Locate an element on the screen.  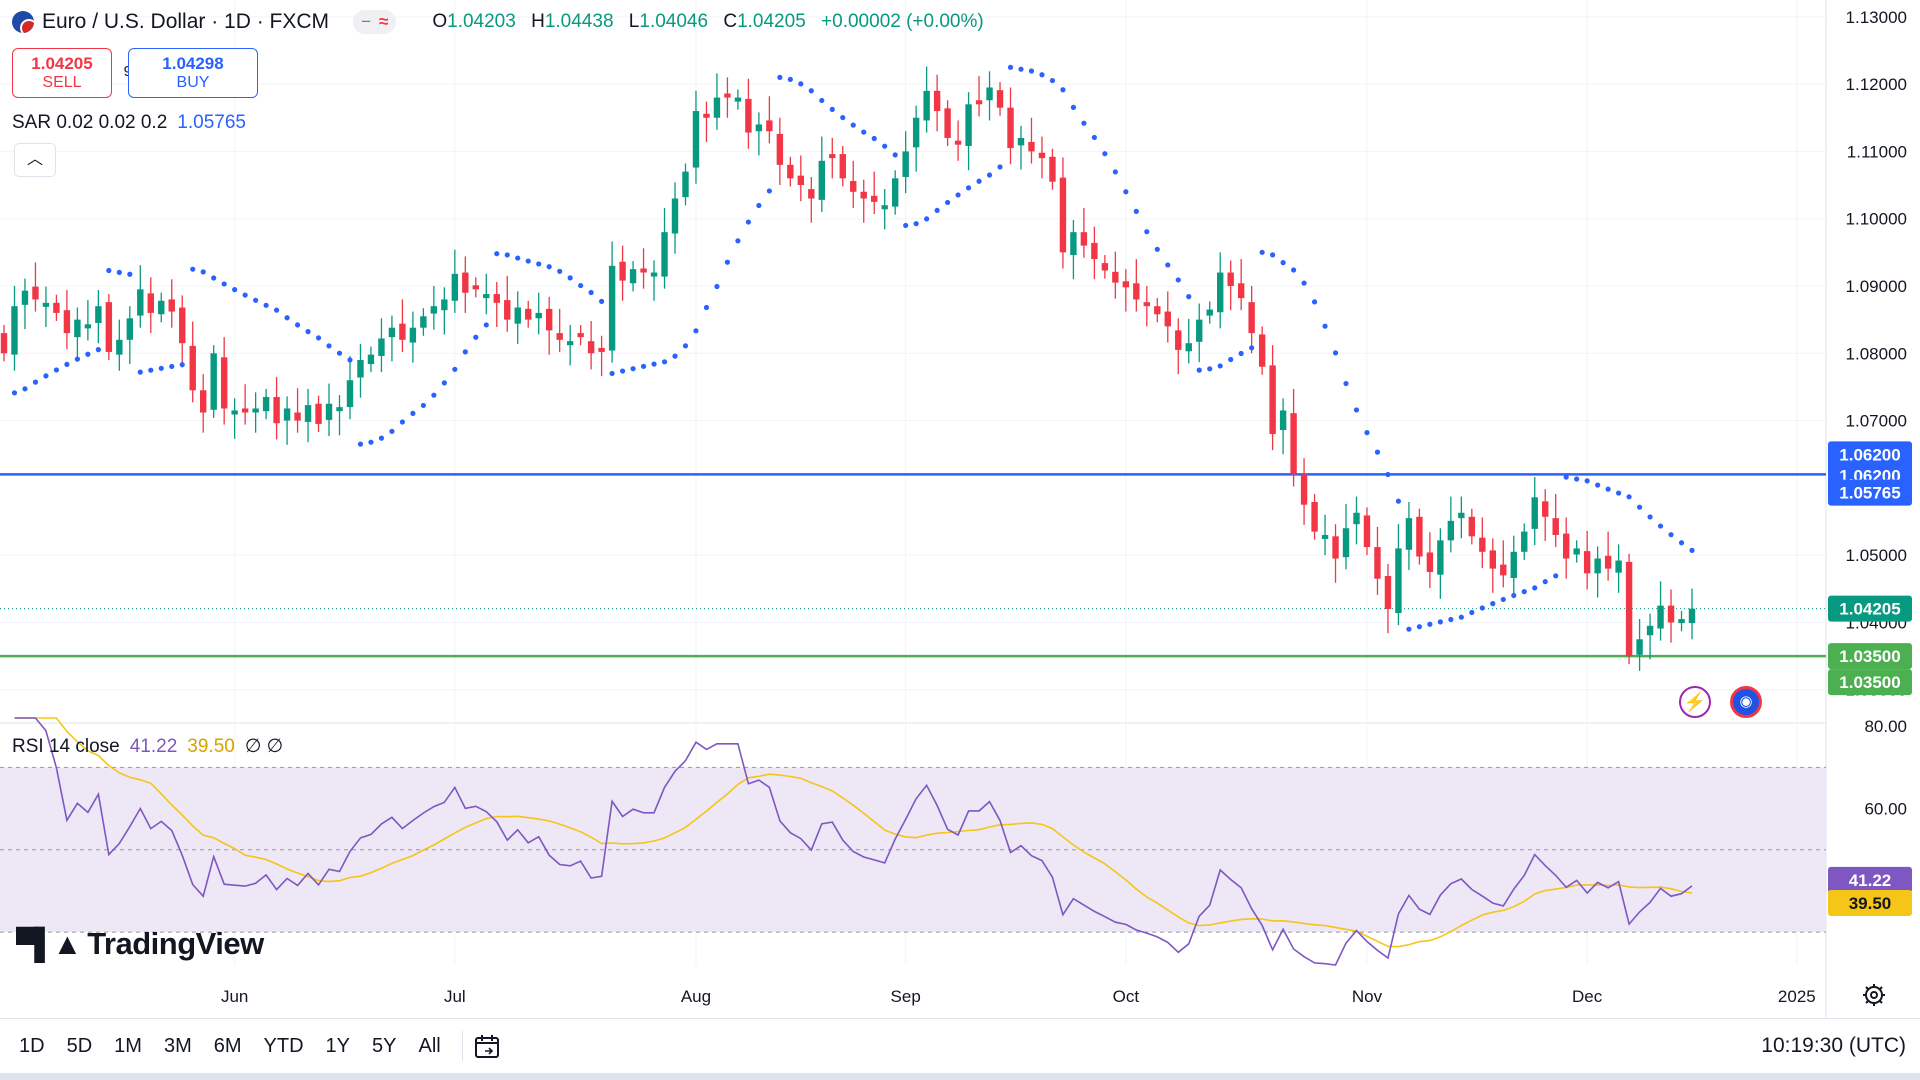
buy-button: 1.04298 BUY is located at coordinates (193, 73).